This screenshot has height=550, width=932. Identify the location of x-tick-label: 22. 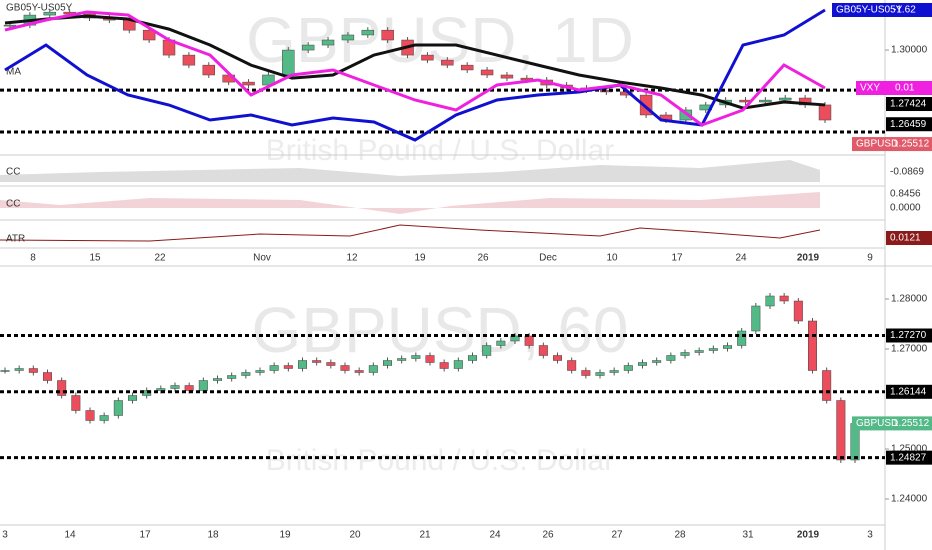
(160, 258).